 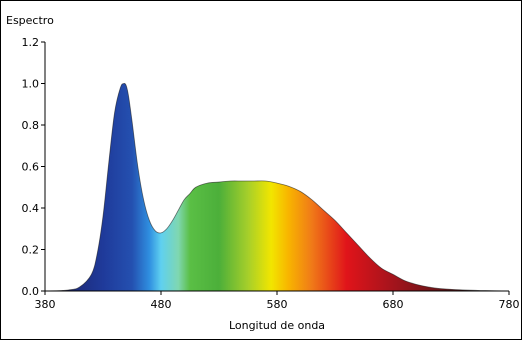 I want to click on x-tick-label: 680, so click(x=393, y=304).